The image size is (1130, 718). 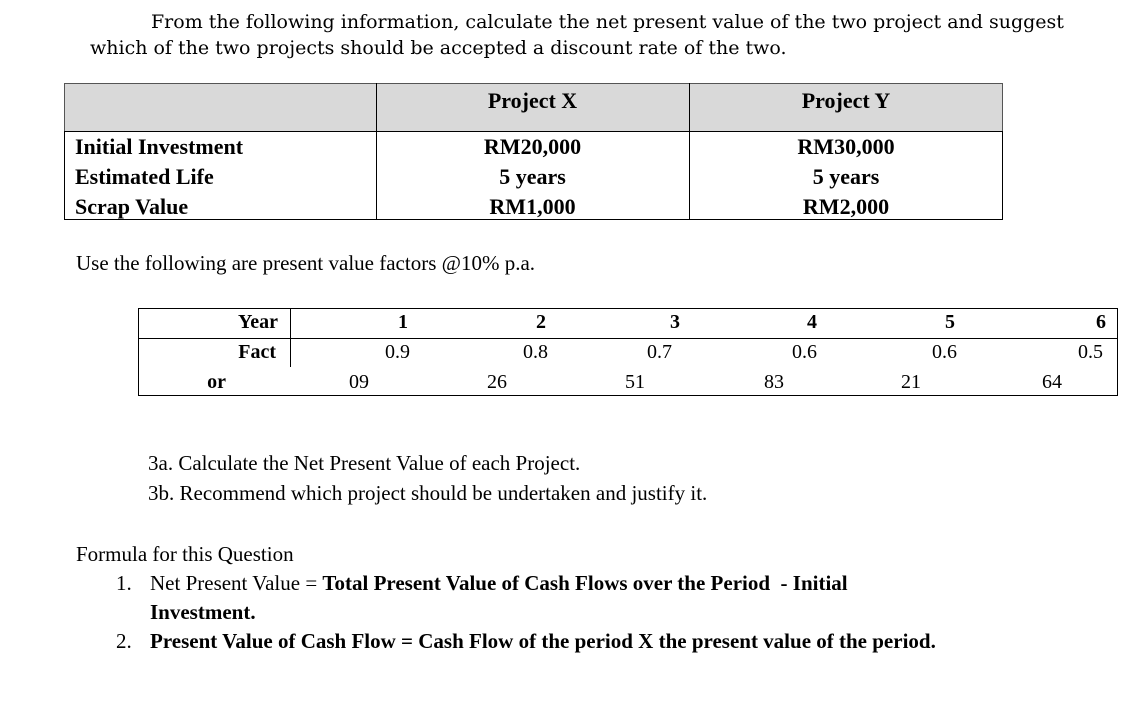 I want to click on cell-x-initial-investment: RM20,000, so click(x=532, y=146).